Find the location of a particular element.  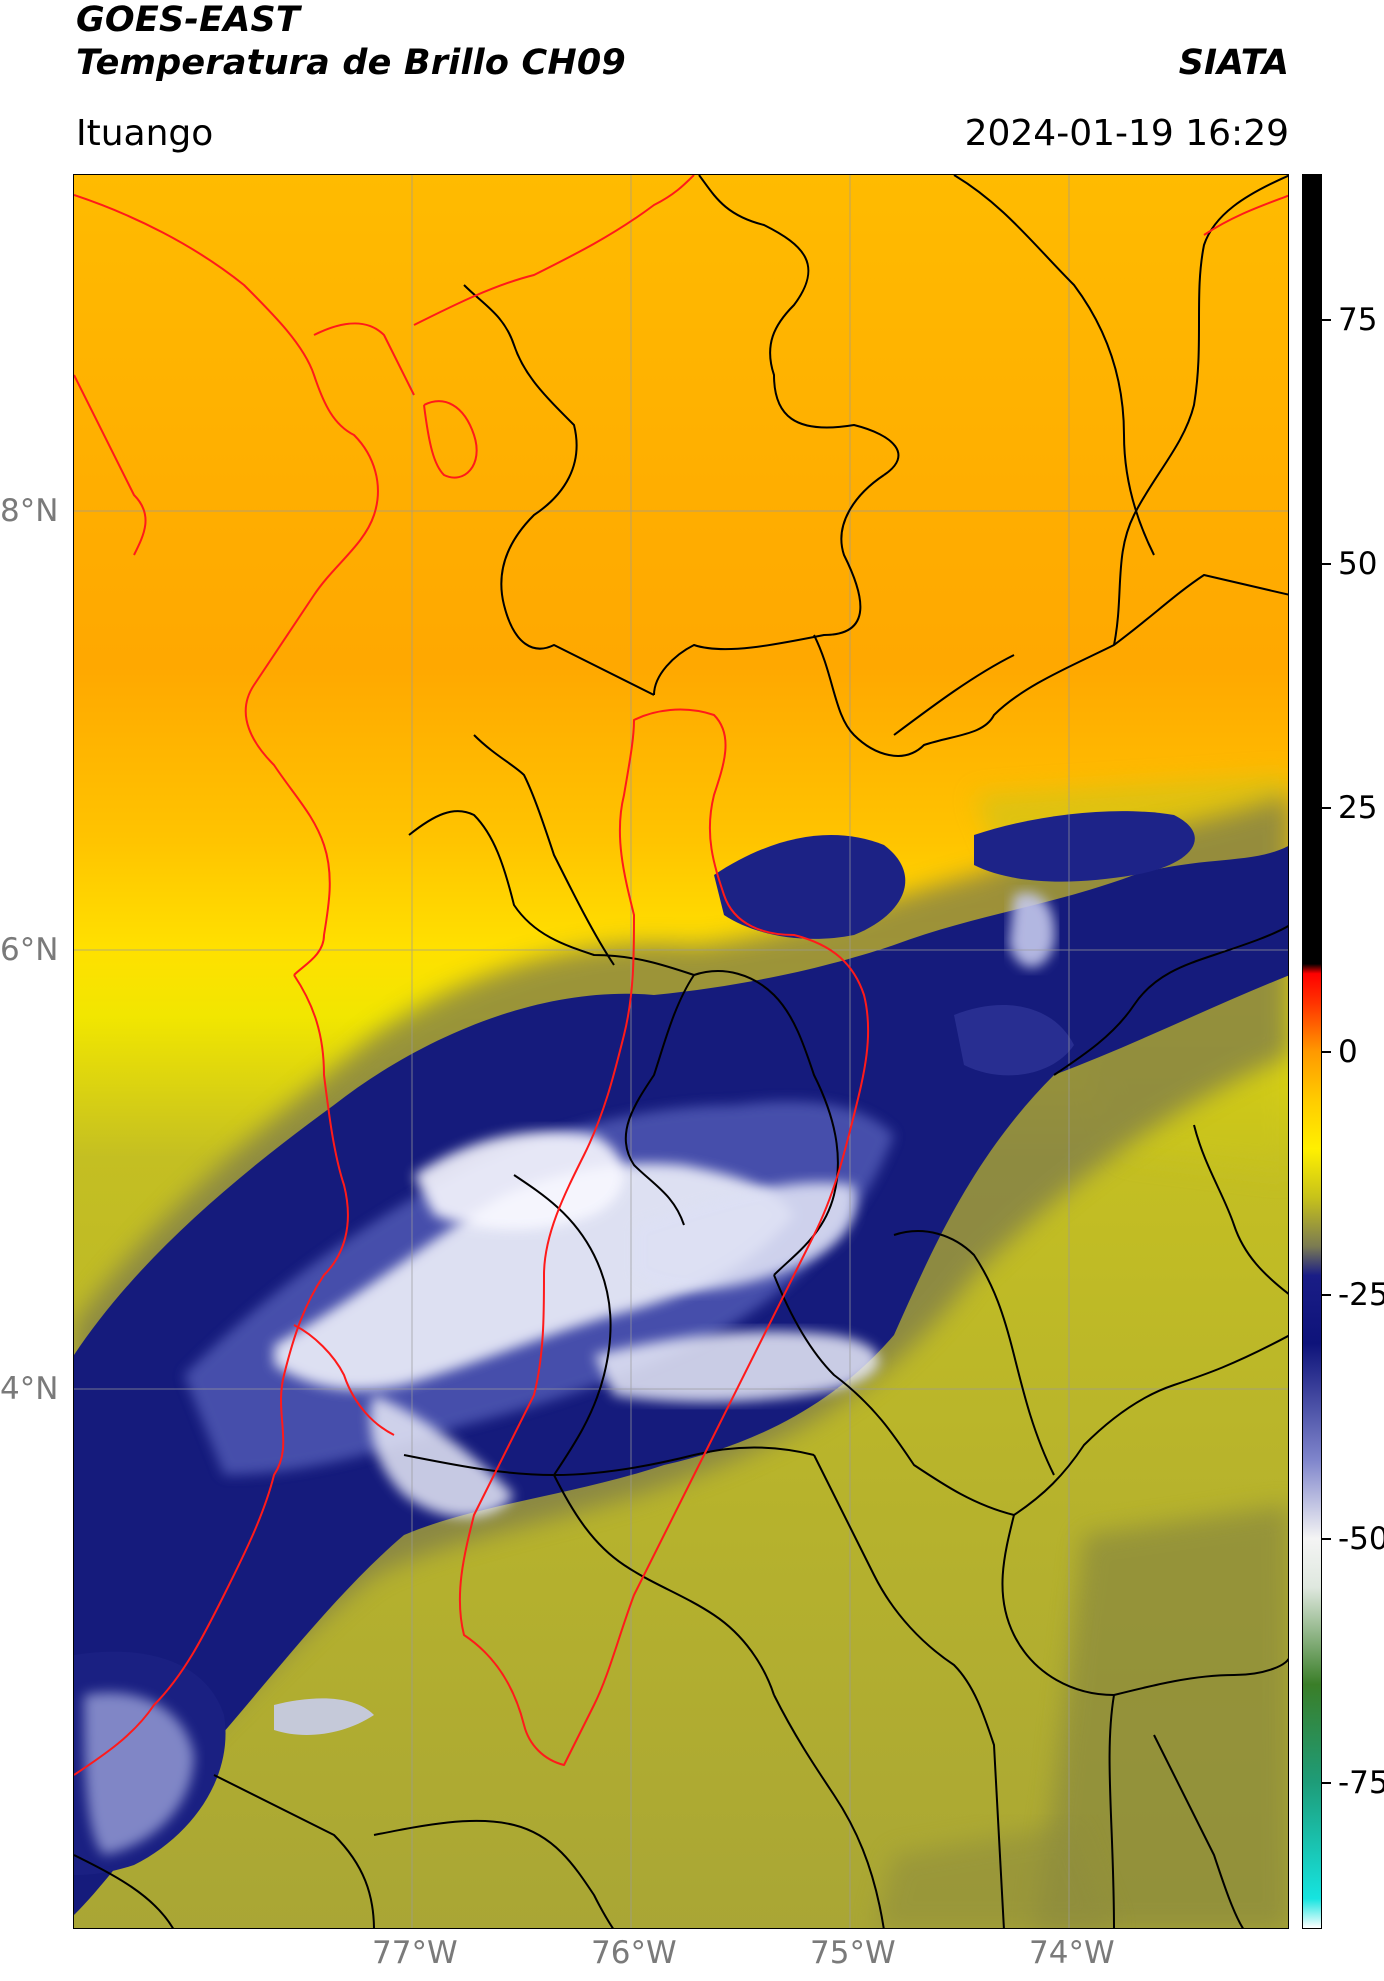

colorbar-tick-label: -75 is located at coordinates (1361, 1782).